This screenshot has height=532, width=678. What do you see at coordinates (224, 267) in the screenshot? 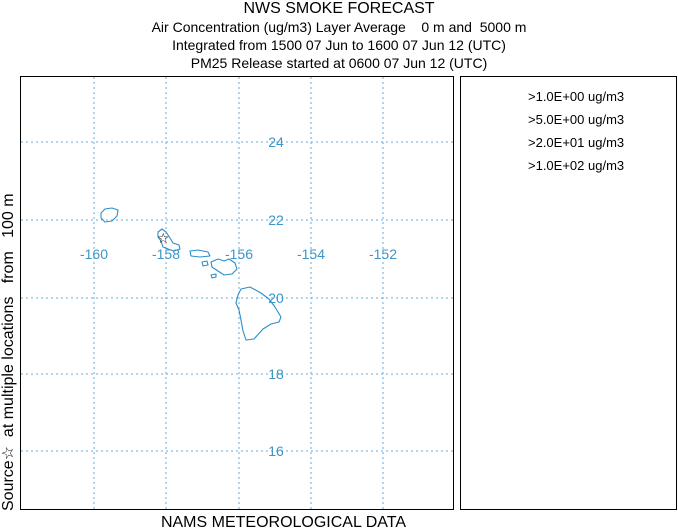
I see `island-maui` at bounding box center [224, 267].